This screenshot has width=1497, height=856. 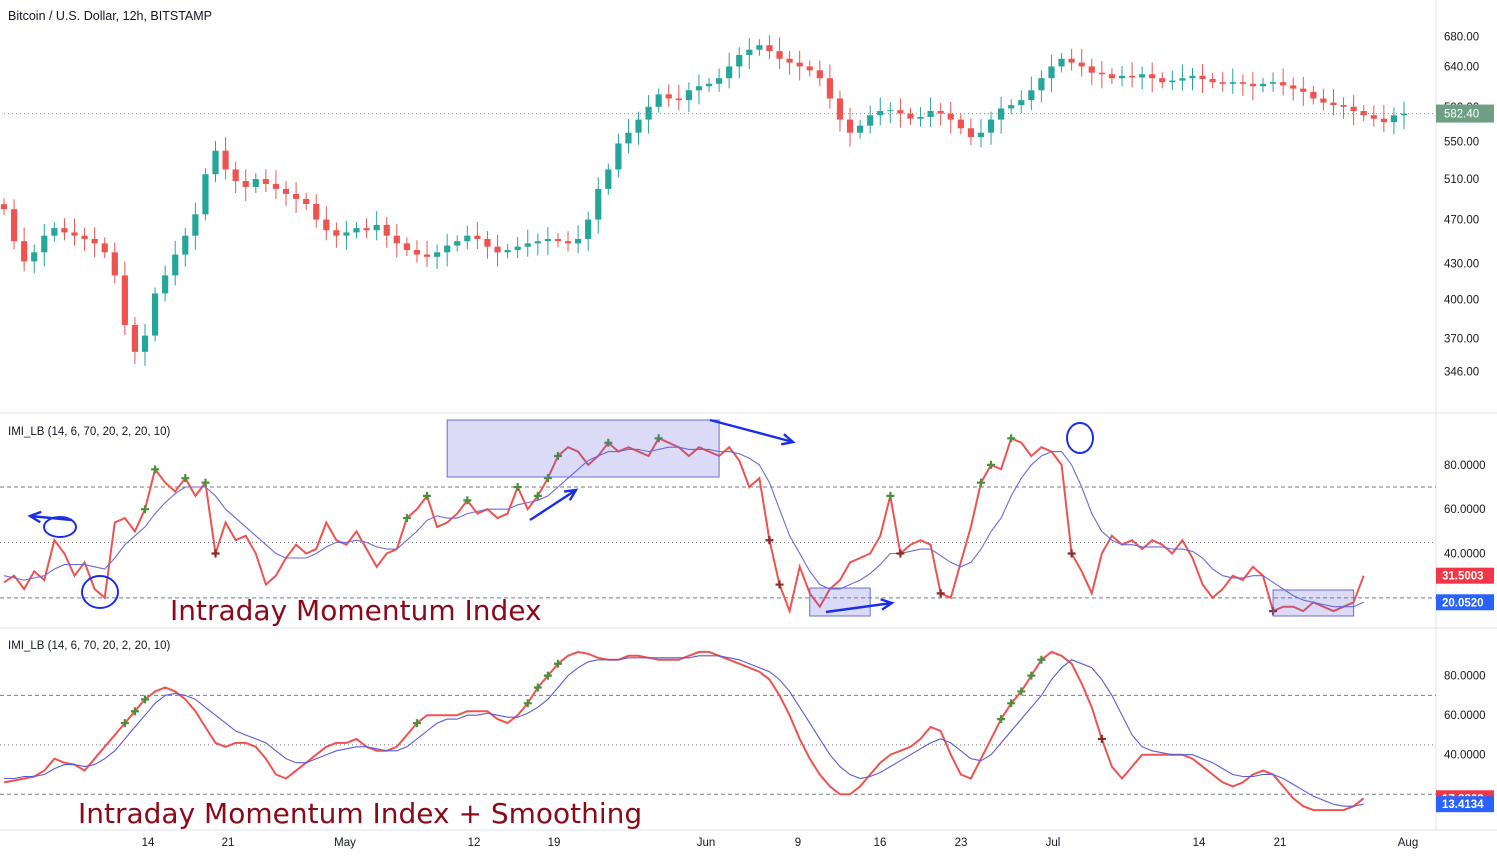 I want to click on price-axis-tick: 640.00, so click(x=1461, y=67).